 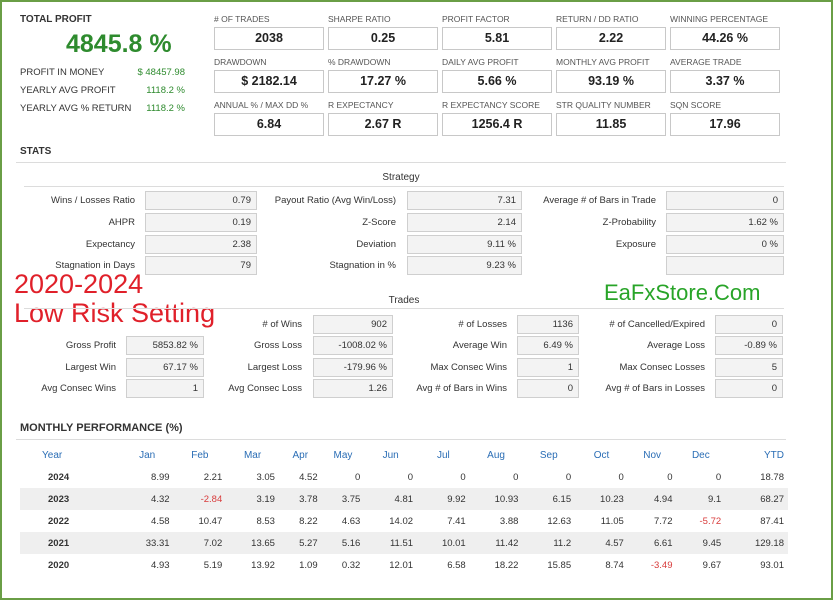 What do you see at coordinates (56, 19) in the screenshot?
I see `total-profit-label: TOTAL PROFIT` at bounding box center [56, 19].